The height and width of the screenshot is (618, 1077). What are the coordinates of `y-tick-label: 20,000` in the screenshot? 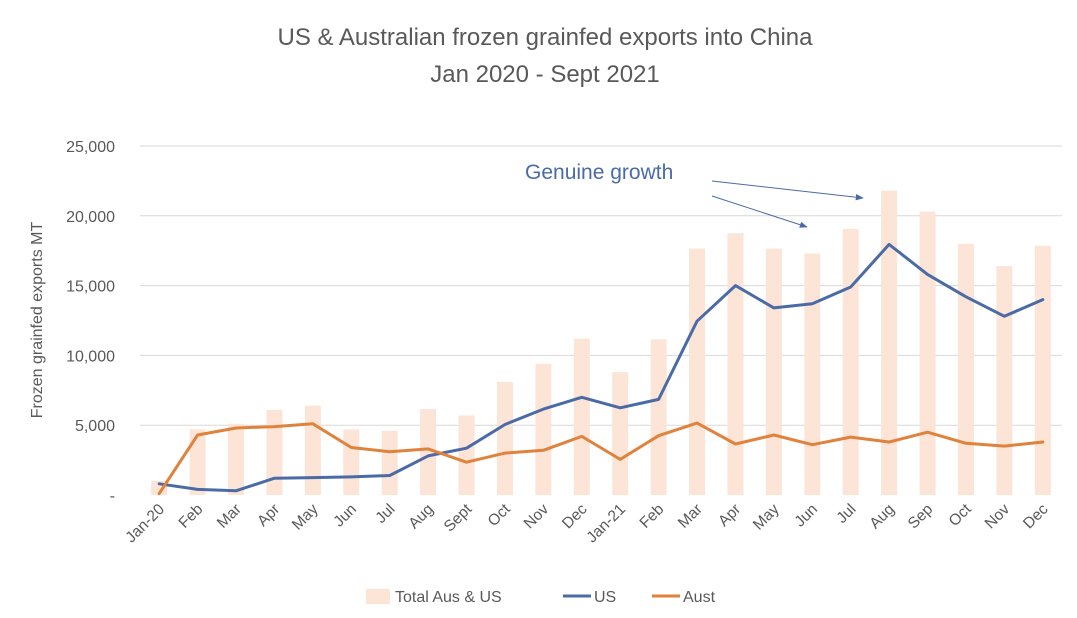 It's located at (90, 217).